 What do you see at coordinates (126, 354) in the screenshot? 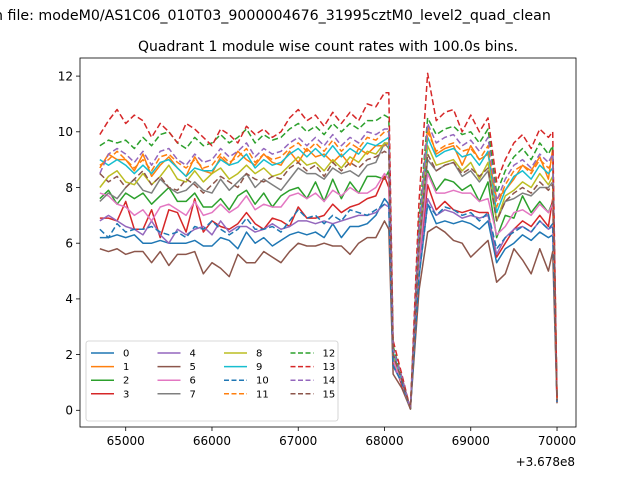
I see `legend-label-0: 0` at bounding box center [126, 354].